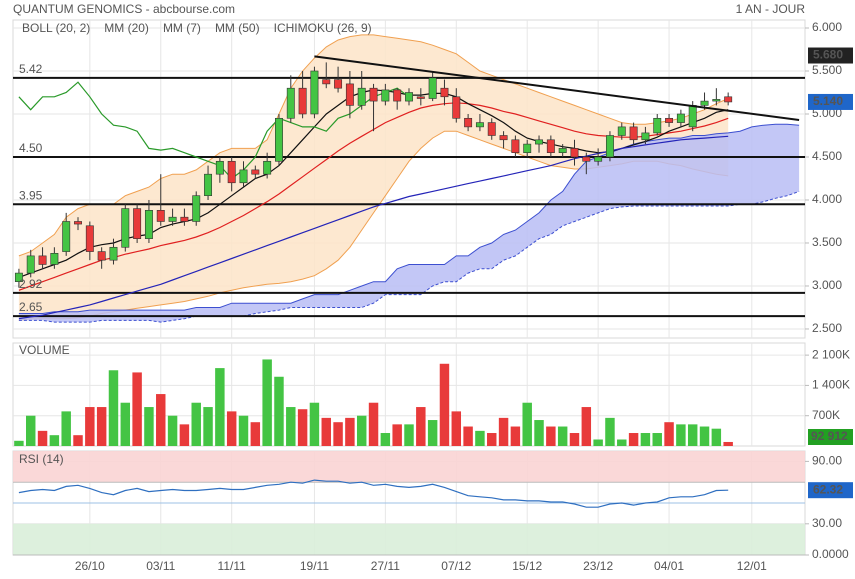 The width and height of the screenshot is (855, 579). What do you see at coordinates (557, 88) in the screenshot?
I see `trend-line` at bounding box center [557, 88].